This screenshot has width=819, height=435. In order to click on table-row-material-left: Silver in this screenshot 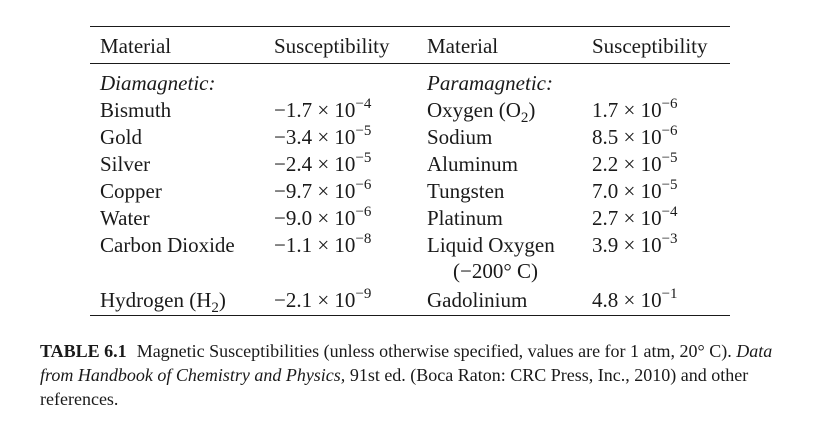, I will do `click(125, 164)`.